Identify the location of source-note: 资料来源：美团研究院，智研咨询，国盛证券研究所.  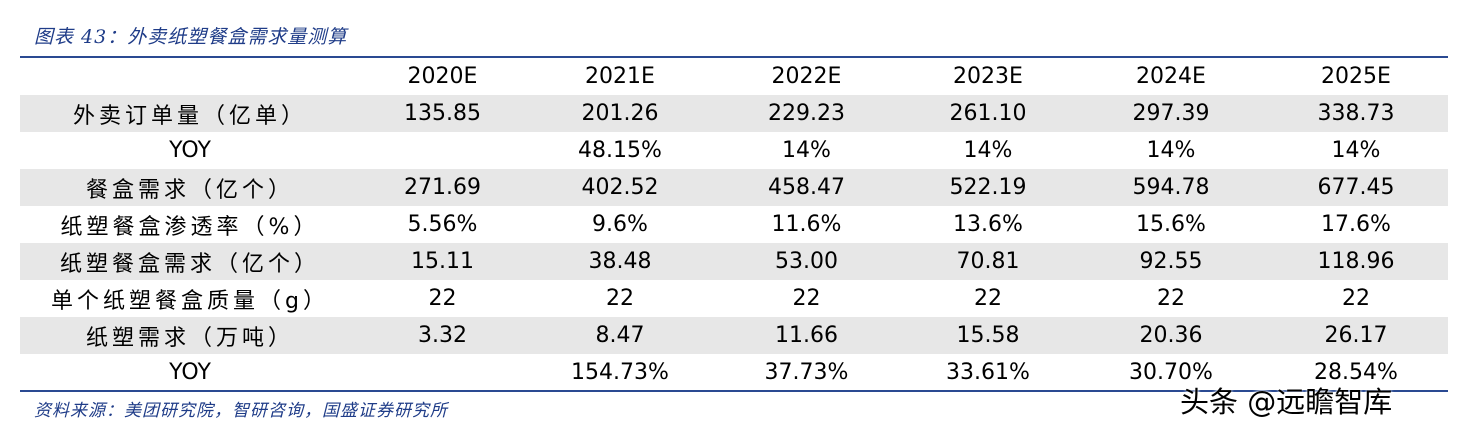
(241, 411).